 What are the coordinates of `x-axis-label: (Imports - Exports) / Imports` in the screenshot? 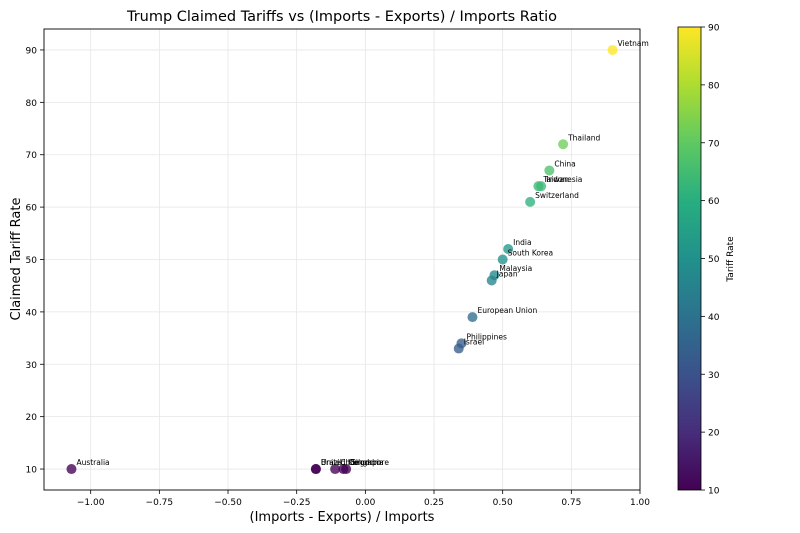 It's located at (342, 517).